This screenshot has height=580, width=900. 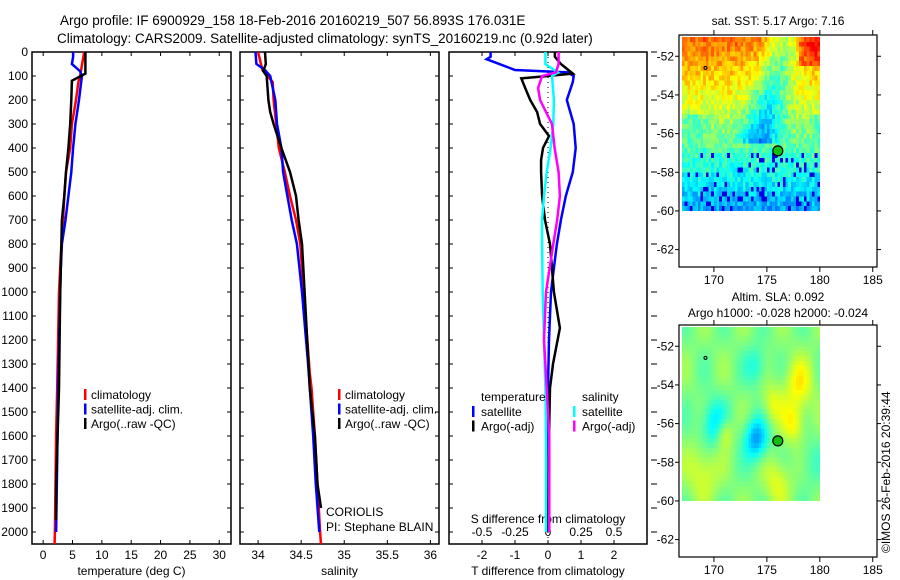 What do you see at coordinates (339, 571) in the screenshot?
I see `x-axis-label: salinity` at bounding box center [339, 571].